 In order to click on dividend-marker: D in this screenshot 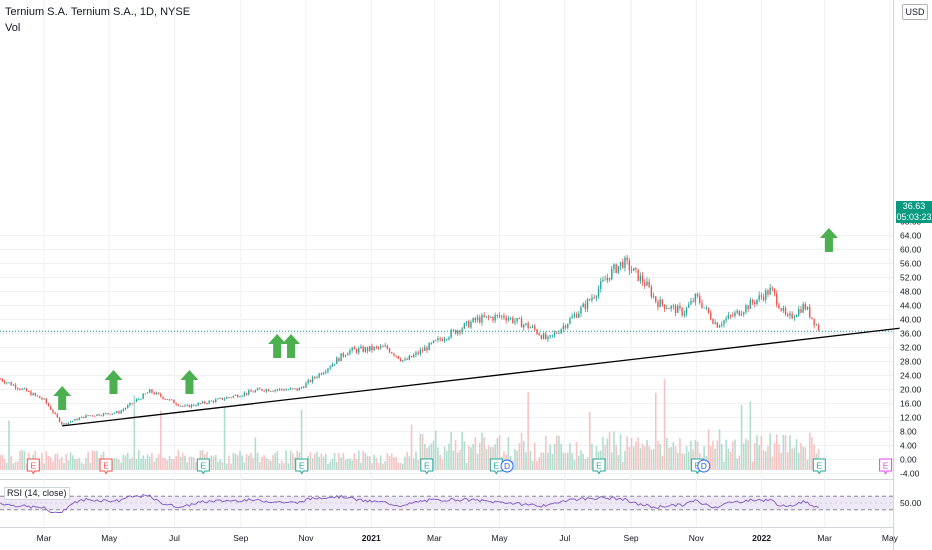, I will do `click(704, 466)`.